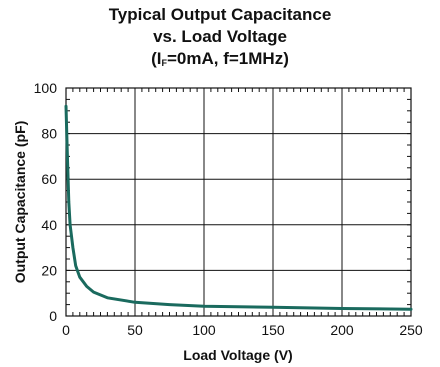 Image resolution: width=440 pixels, height=367 pixels. What do you see at coordinates (411, 330) in the screenshot?
I see `x-tick-label: 250` at bounding box center [411, 330].